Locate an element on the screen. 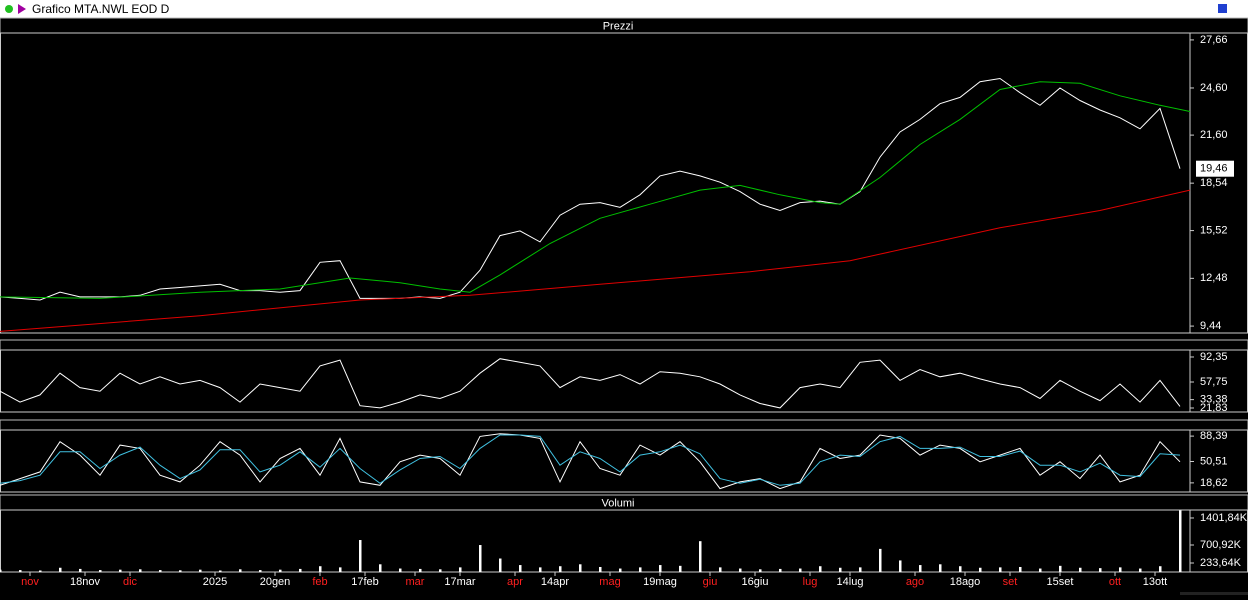 This screenshot has width=1248, height=600. play-icon is located at coordinates (22, 9).